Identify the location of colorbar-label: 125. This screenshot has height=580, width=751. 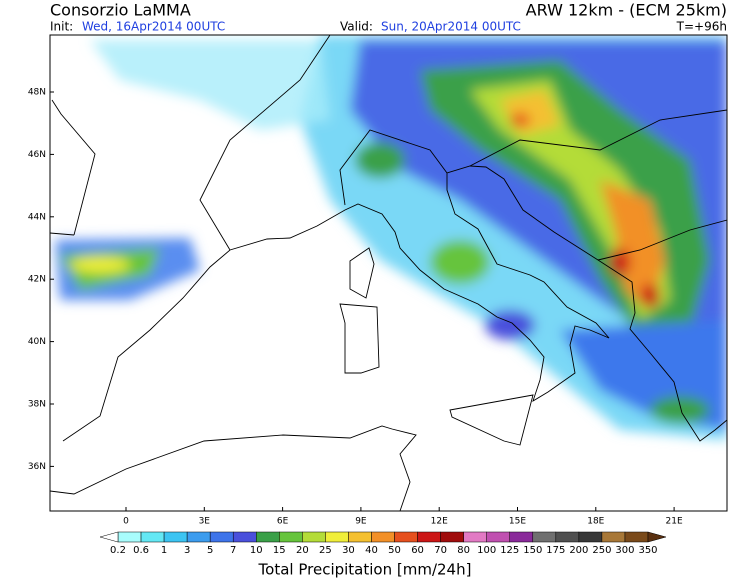
(509, 550).